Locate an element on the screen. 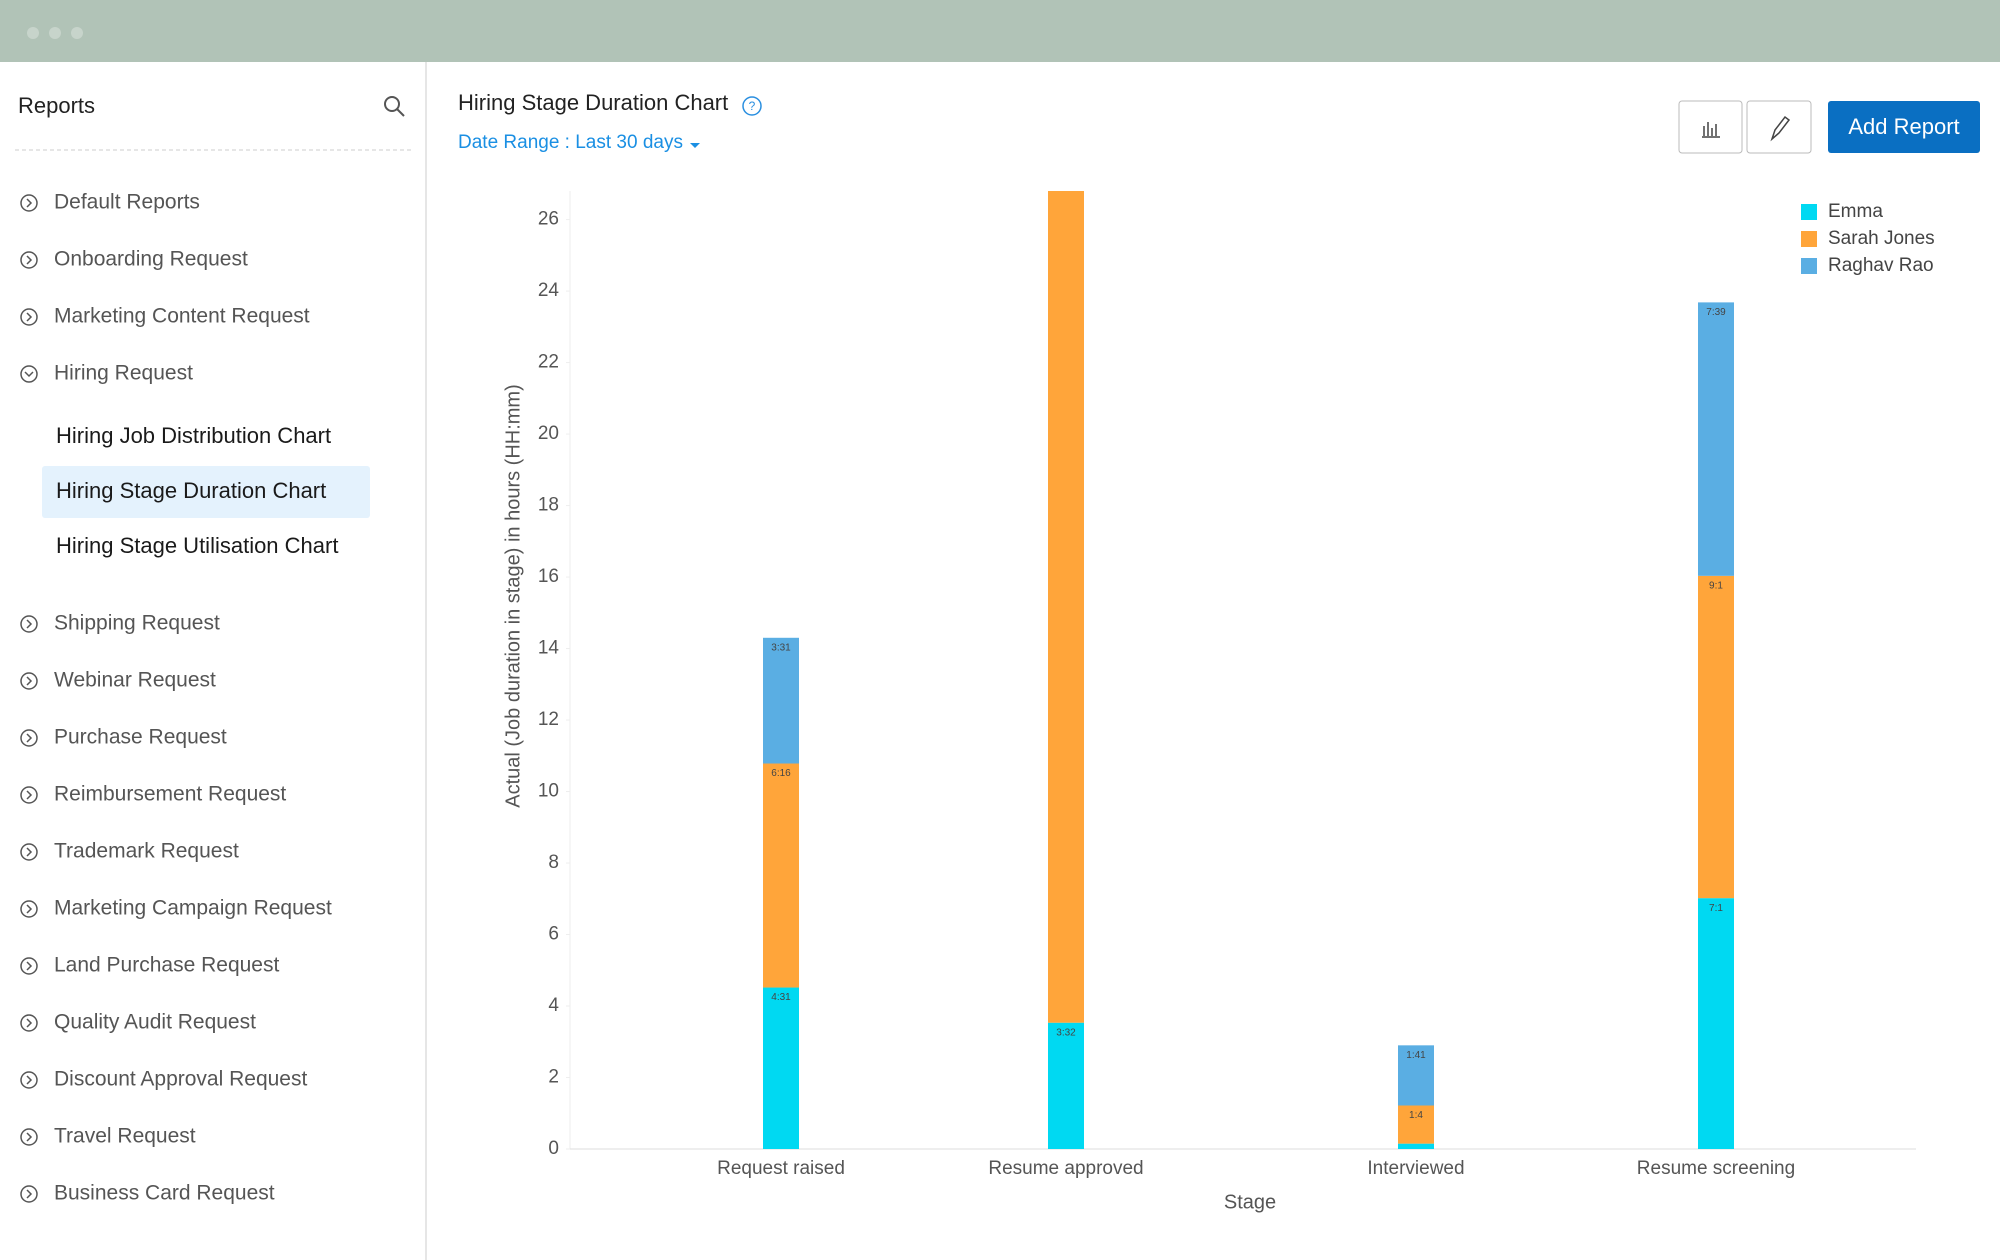 The height and width of the screenshot is (1260, 2000). sidebar-item: Hiring Request is located at coordinates (123, 373).